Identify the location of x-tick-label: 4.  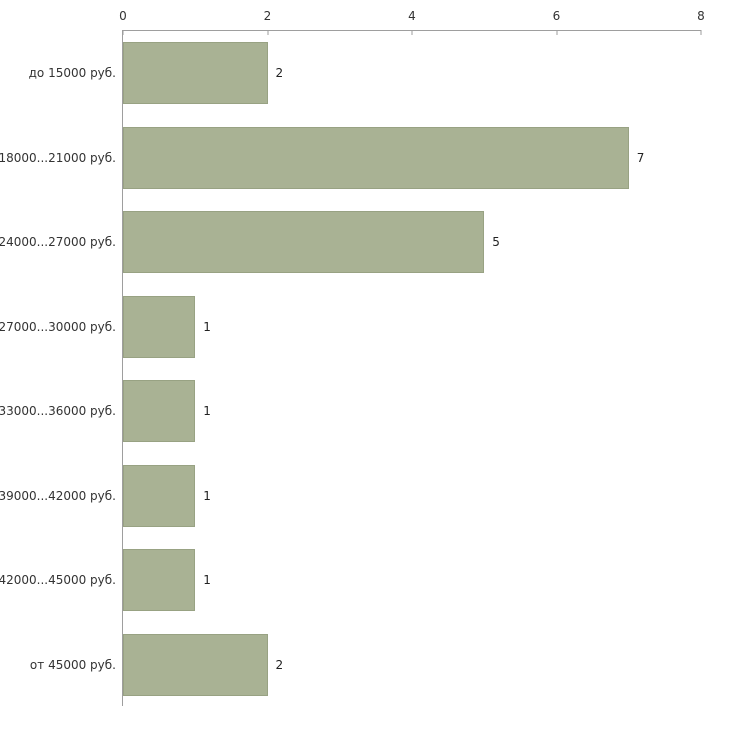
(412, 16).